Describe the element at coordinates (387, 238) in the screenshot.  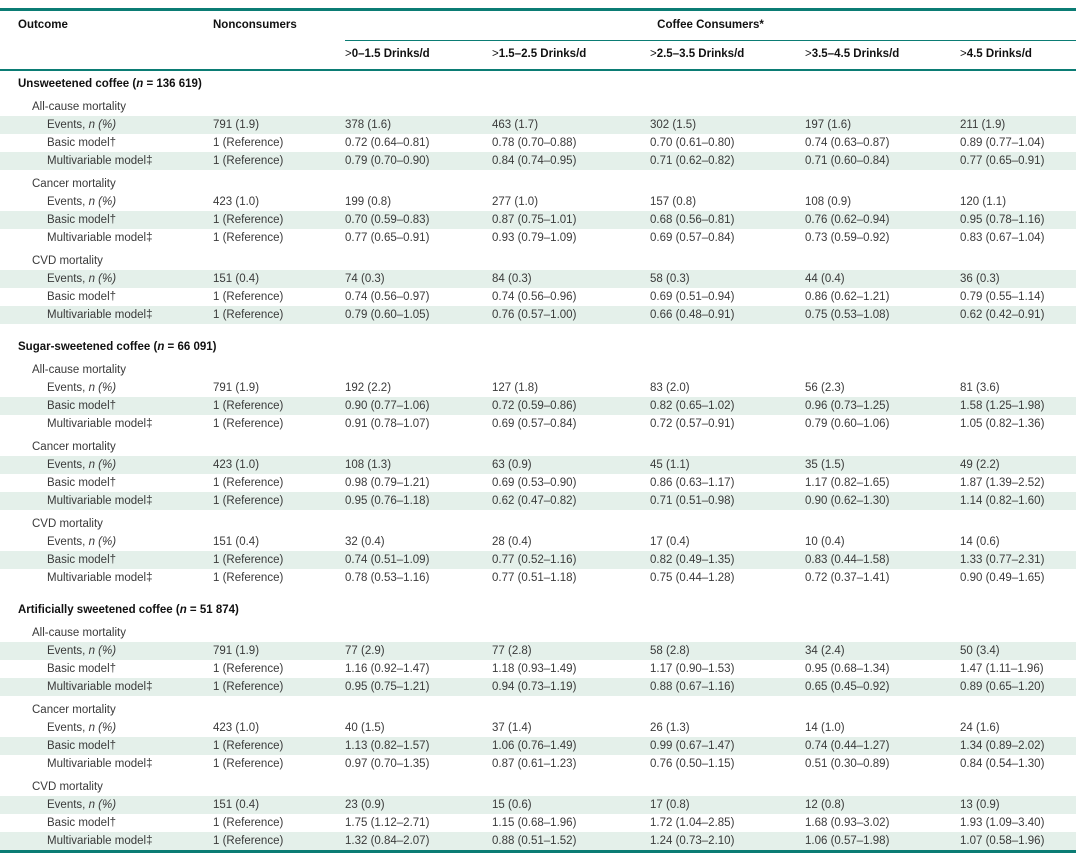
I see `value-cell: 0.77 (0.65–0.91)` at that location.